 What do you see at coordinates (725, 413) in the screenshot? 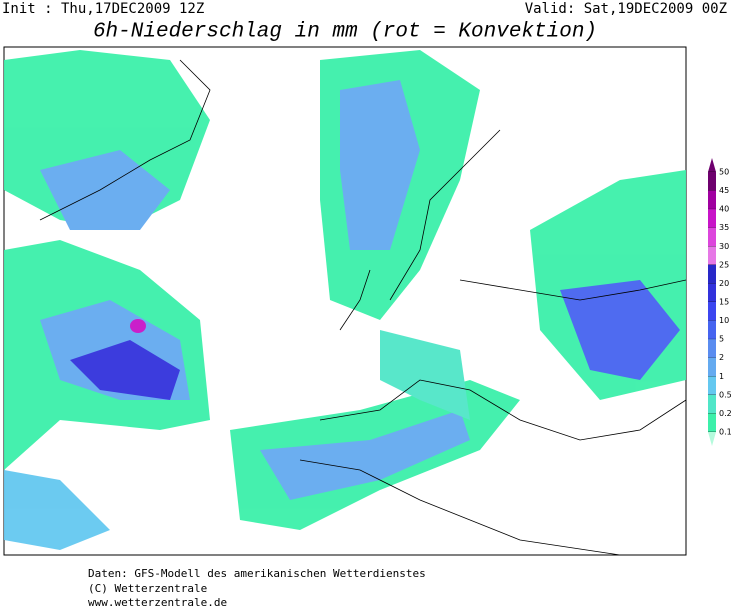
I see `colorbar-label: 0.2` at bounding box center [725, 413].